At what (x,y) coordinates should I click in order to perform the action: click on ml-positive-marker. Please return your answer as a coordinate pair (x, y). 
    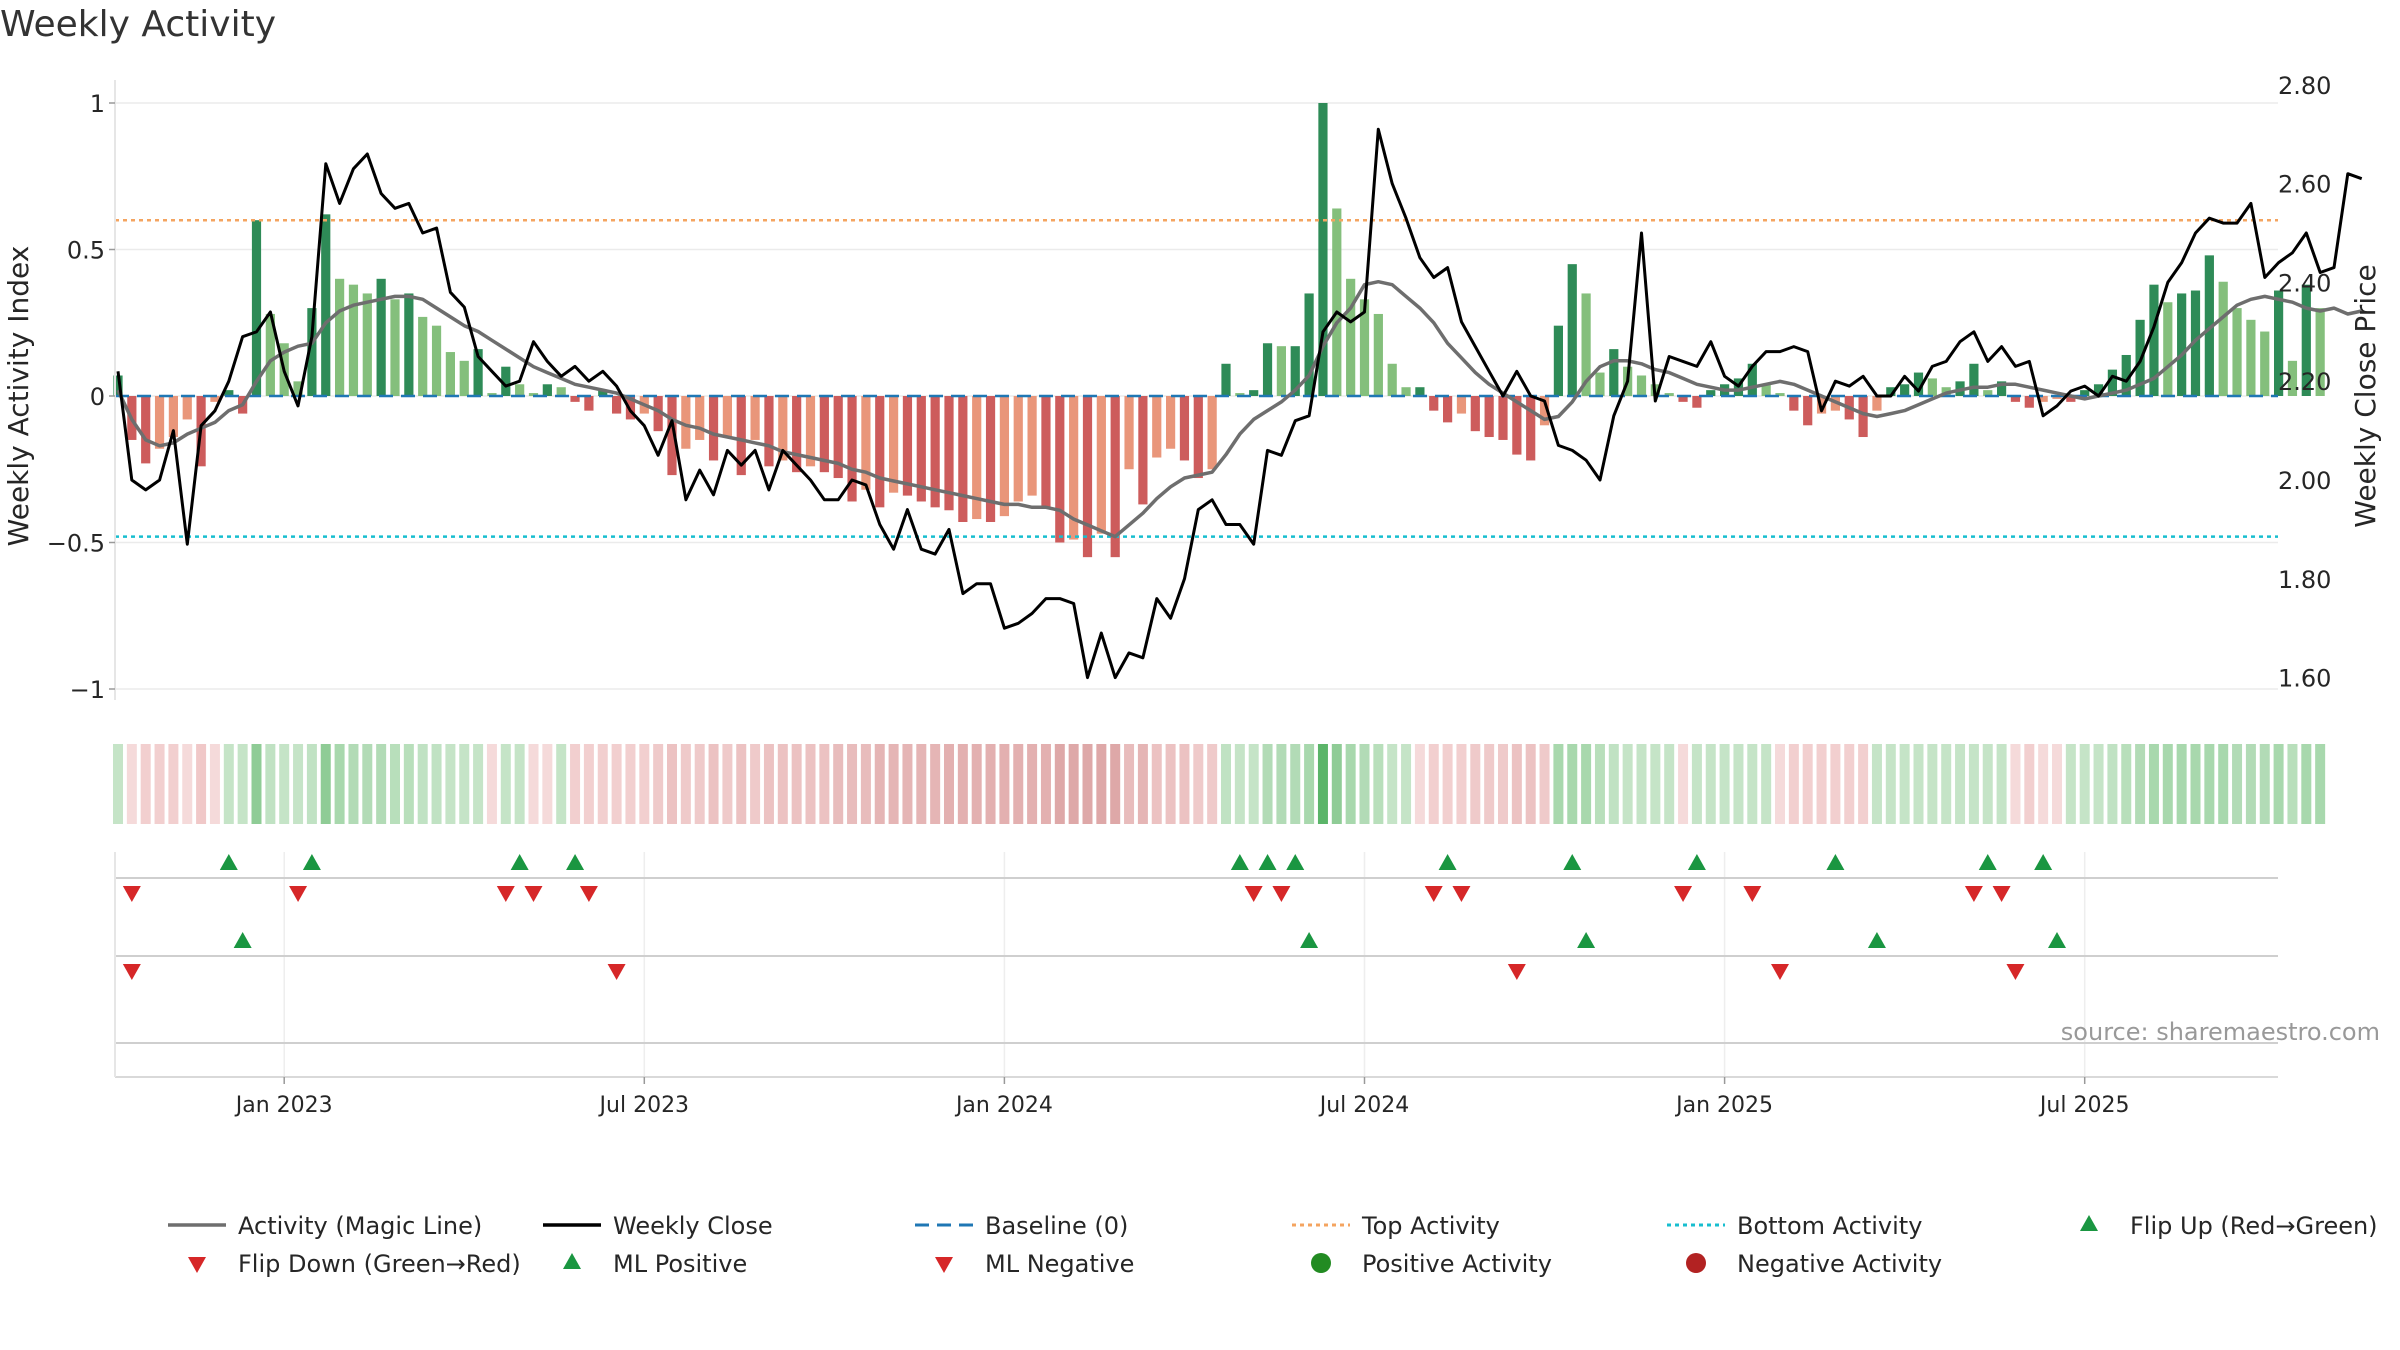
    Looking at the image, I should click on (242, 940).